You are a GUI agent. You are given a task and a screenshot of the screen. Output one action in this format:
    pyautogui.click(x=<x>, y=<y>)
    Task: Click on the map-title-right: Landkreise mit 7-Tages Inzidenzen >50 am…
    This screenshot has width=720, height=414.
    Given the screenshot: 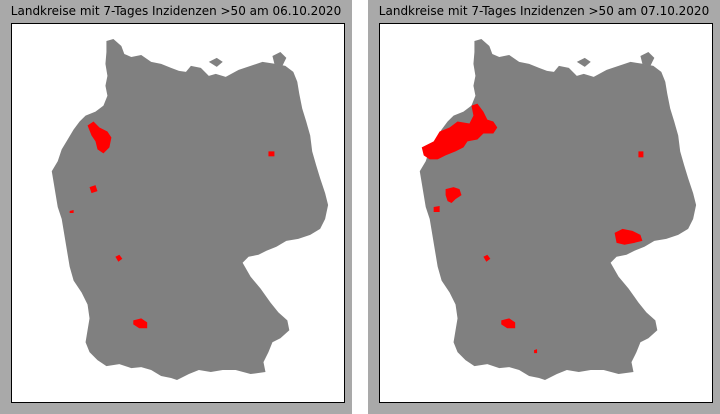 What is the action you would take?
    pyautogui.click(x=544, y=11)
    